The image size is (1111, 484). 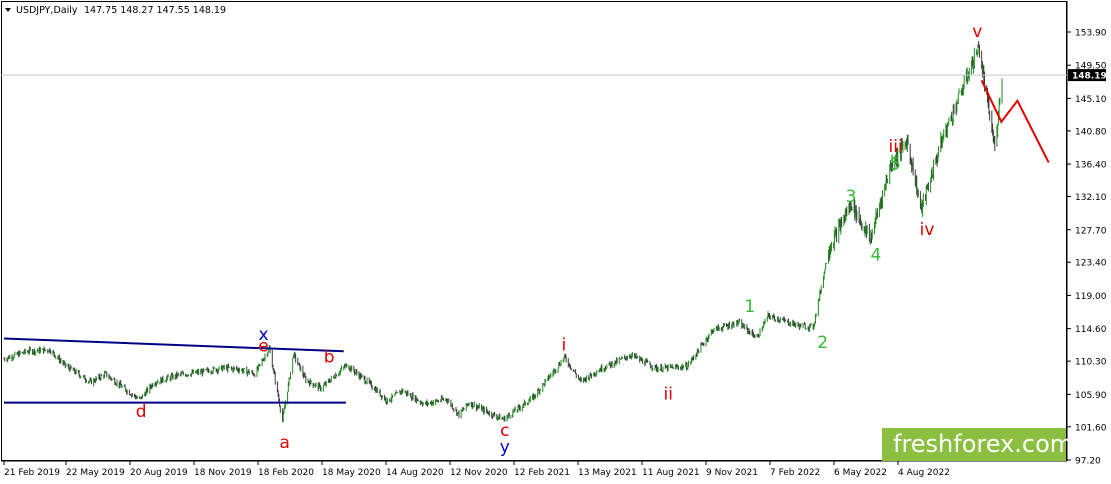 What do you see at coordinates (1091, 396) in the screenshot?
I see `y-tick-label: 105.90` at bounding box center [1091, 396].